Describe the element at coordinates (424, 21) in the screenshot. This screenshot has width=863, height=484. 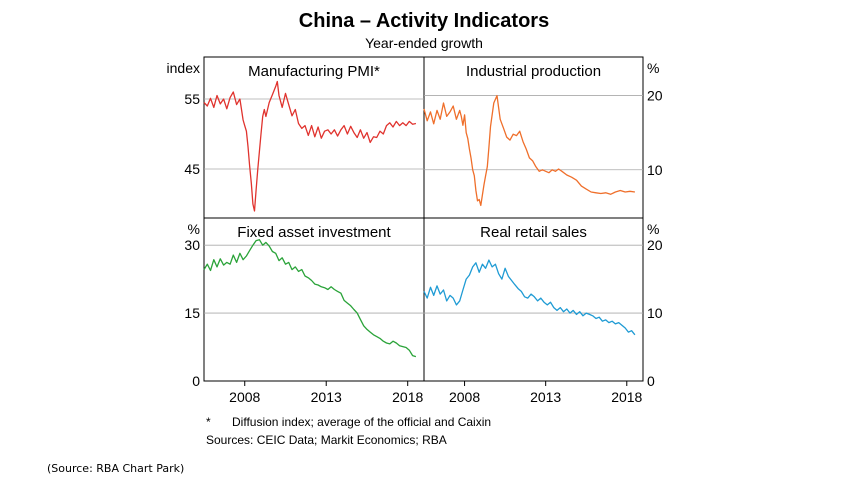
I see `chart-title: China – Activity Indicators` at that location.